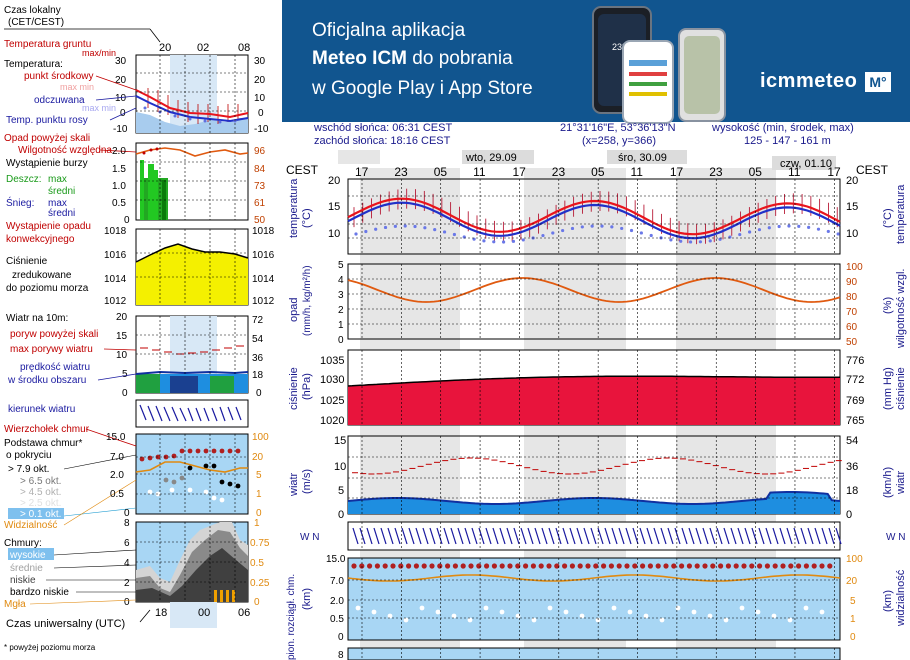 The height and width of the screenshot is (660, 910). Describe the element at coordinates (257, 602) in the screenshot. I see `legend-clouds-tick-r: 0` at that location.